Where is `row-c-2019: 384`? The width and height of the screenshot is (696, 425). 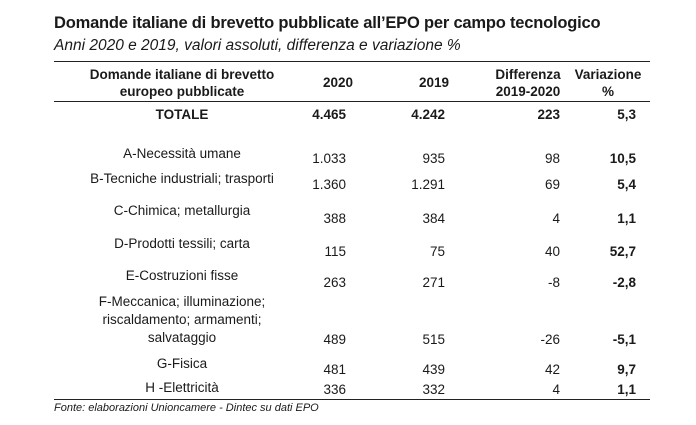 row-c-2019: 384 is located at coordinates (433, 218).